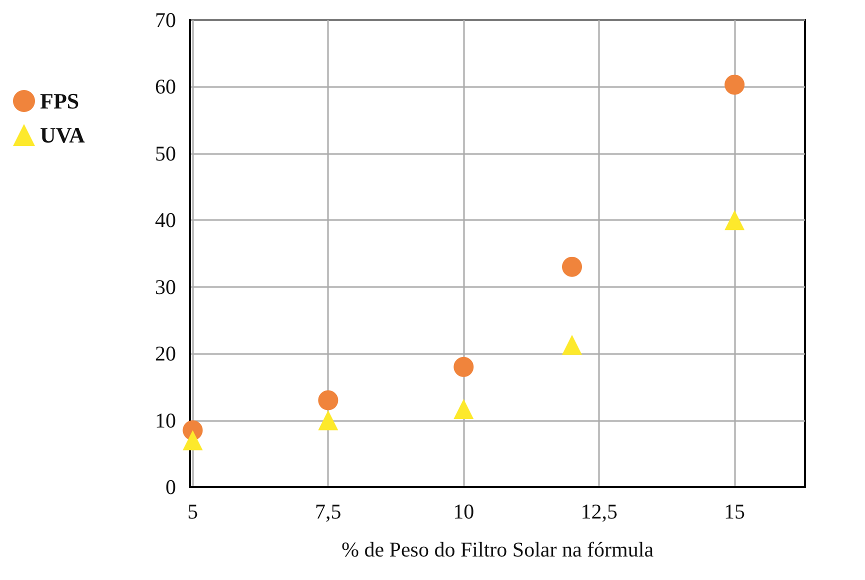 The image size is (865, 580). What do you see at coordinates (735, 512) in the screenshot?
I see `x-tick-label: 15` at bounding box center [735, 512].